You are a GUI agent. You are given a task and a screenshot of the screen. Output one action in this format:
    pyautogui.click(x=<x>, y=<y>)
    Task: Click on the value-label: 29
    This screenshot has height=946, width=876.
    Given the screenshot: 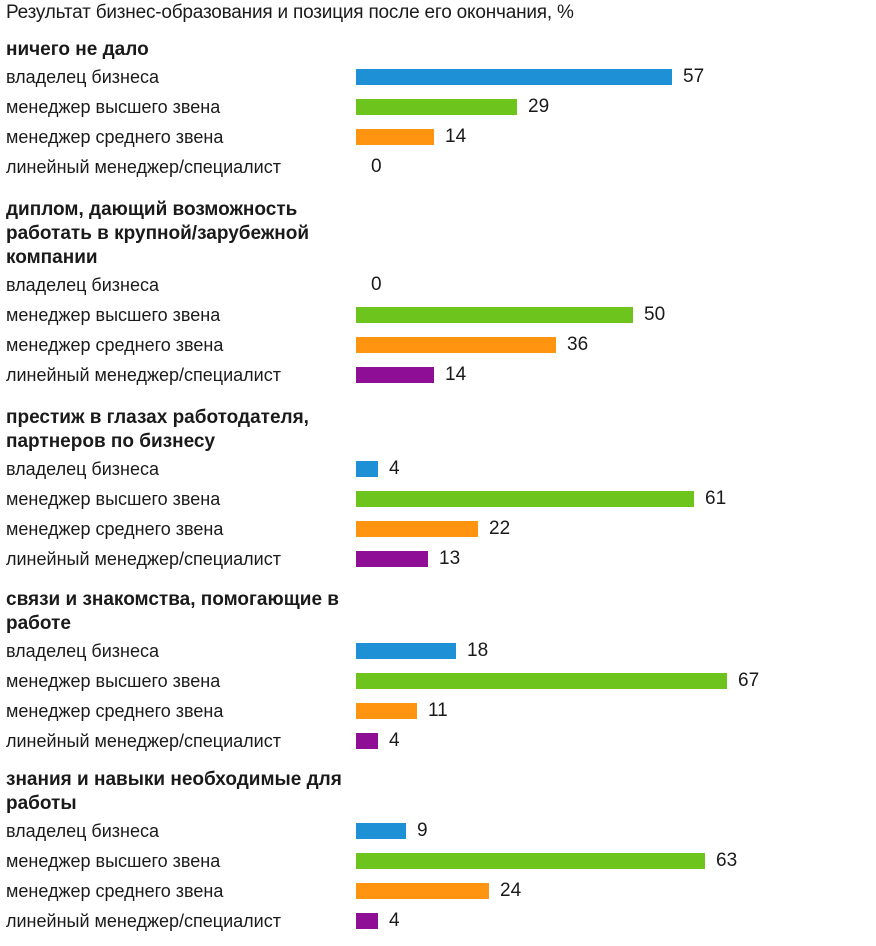 What is the action you would take?
    pyautogui.click(x=539, y=106)
    